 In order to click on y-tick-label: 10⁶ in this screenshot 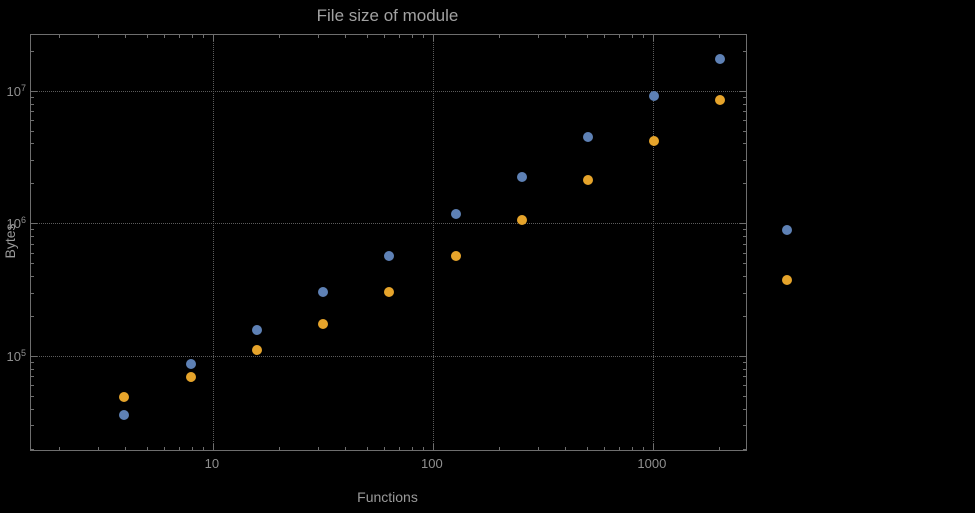, I will do `click(16, 223)`.